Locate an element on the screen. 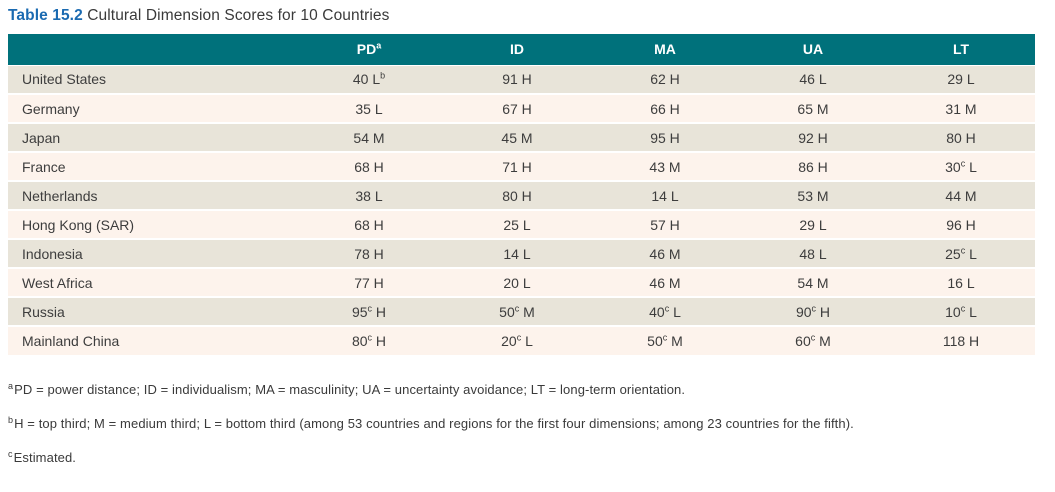 This screenshot has height=492, width=1055. score-cell: 62 H is located at coordinates (665, 79).